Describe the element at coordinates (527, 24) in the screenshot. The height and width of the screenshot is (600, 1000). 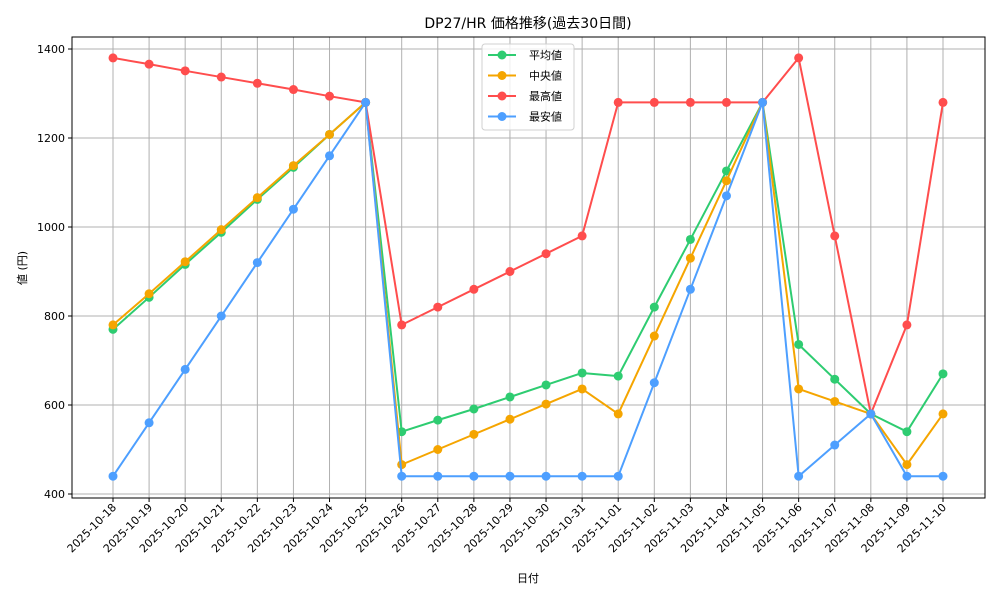
I see `chart-title: DP27/HR 価格推移(過去30日間)` at that location.